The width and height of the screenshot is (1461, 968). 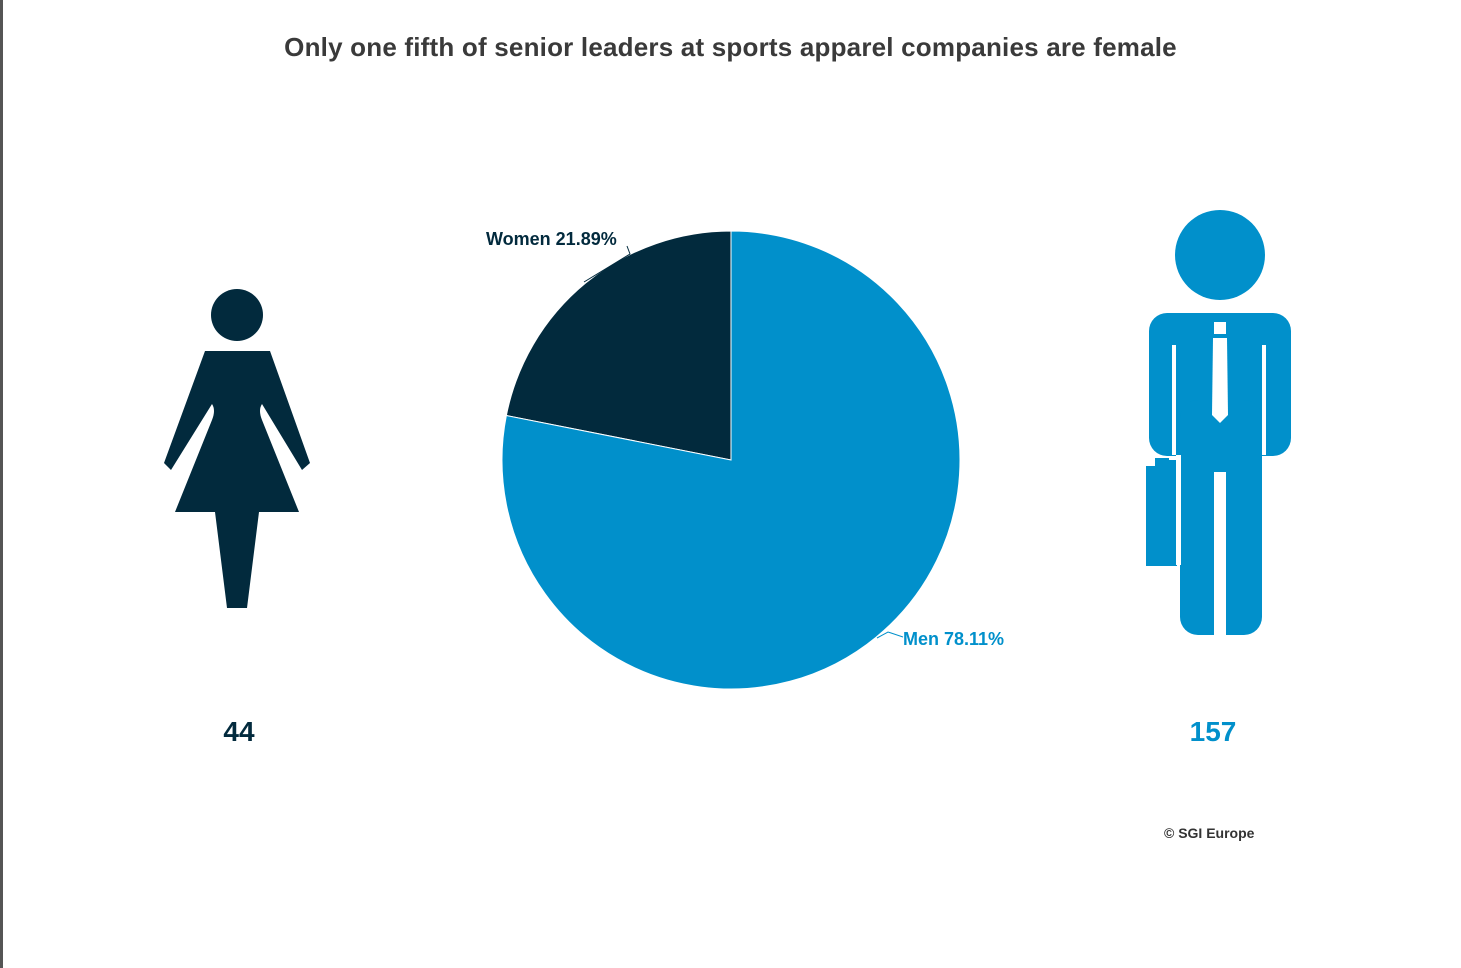 What do you see at coordinates (618, 345) in the screenshot?
I see `pie-slice-women` at bounding box center [618, 345].